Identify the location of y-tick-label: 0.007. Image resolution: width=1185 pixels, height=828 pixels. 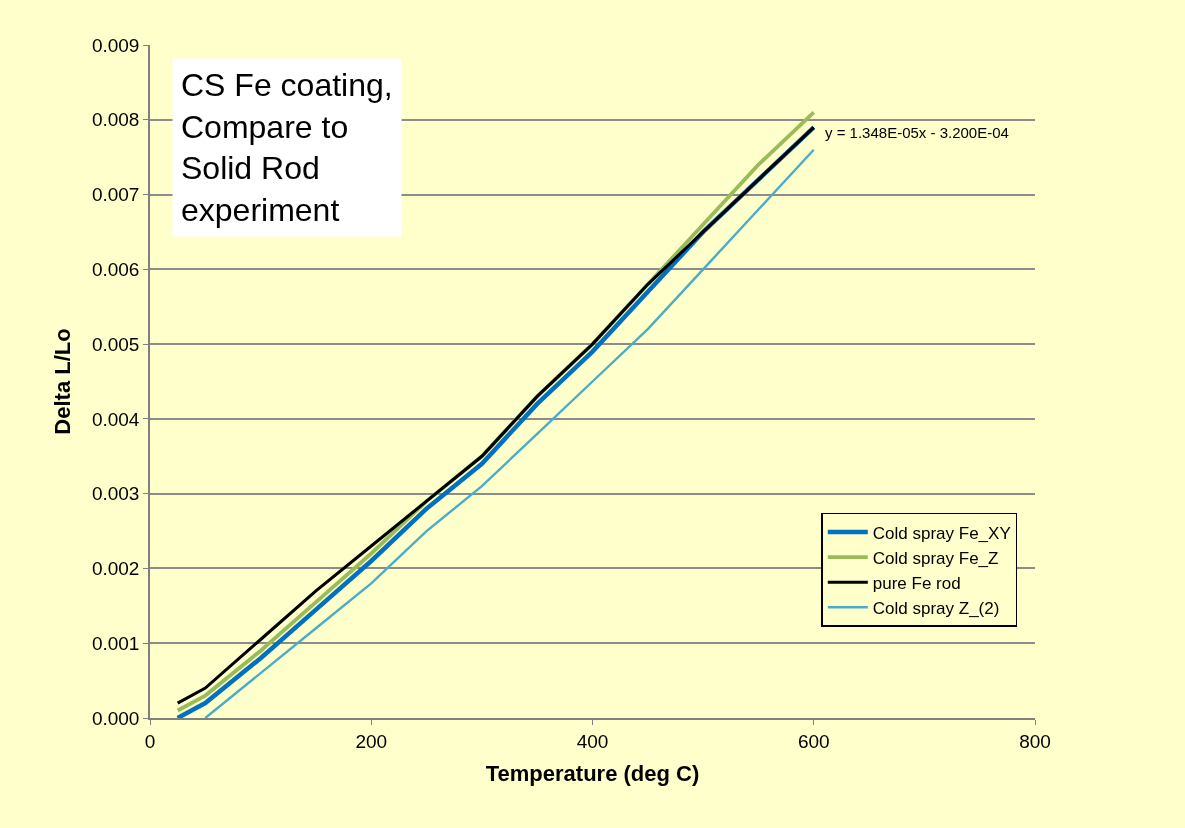
(115, 195).